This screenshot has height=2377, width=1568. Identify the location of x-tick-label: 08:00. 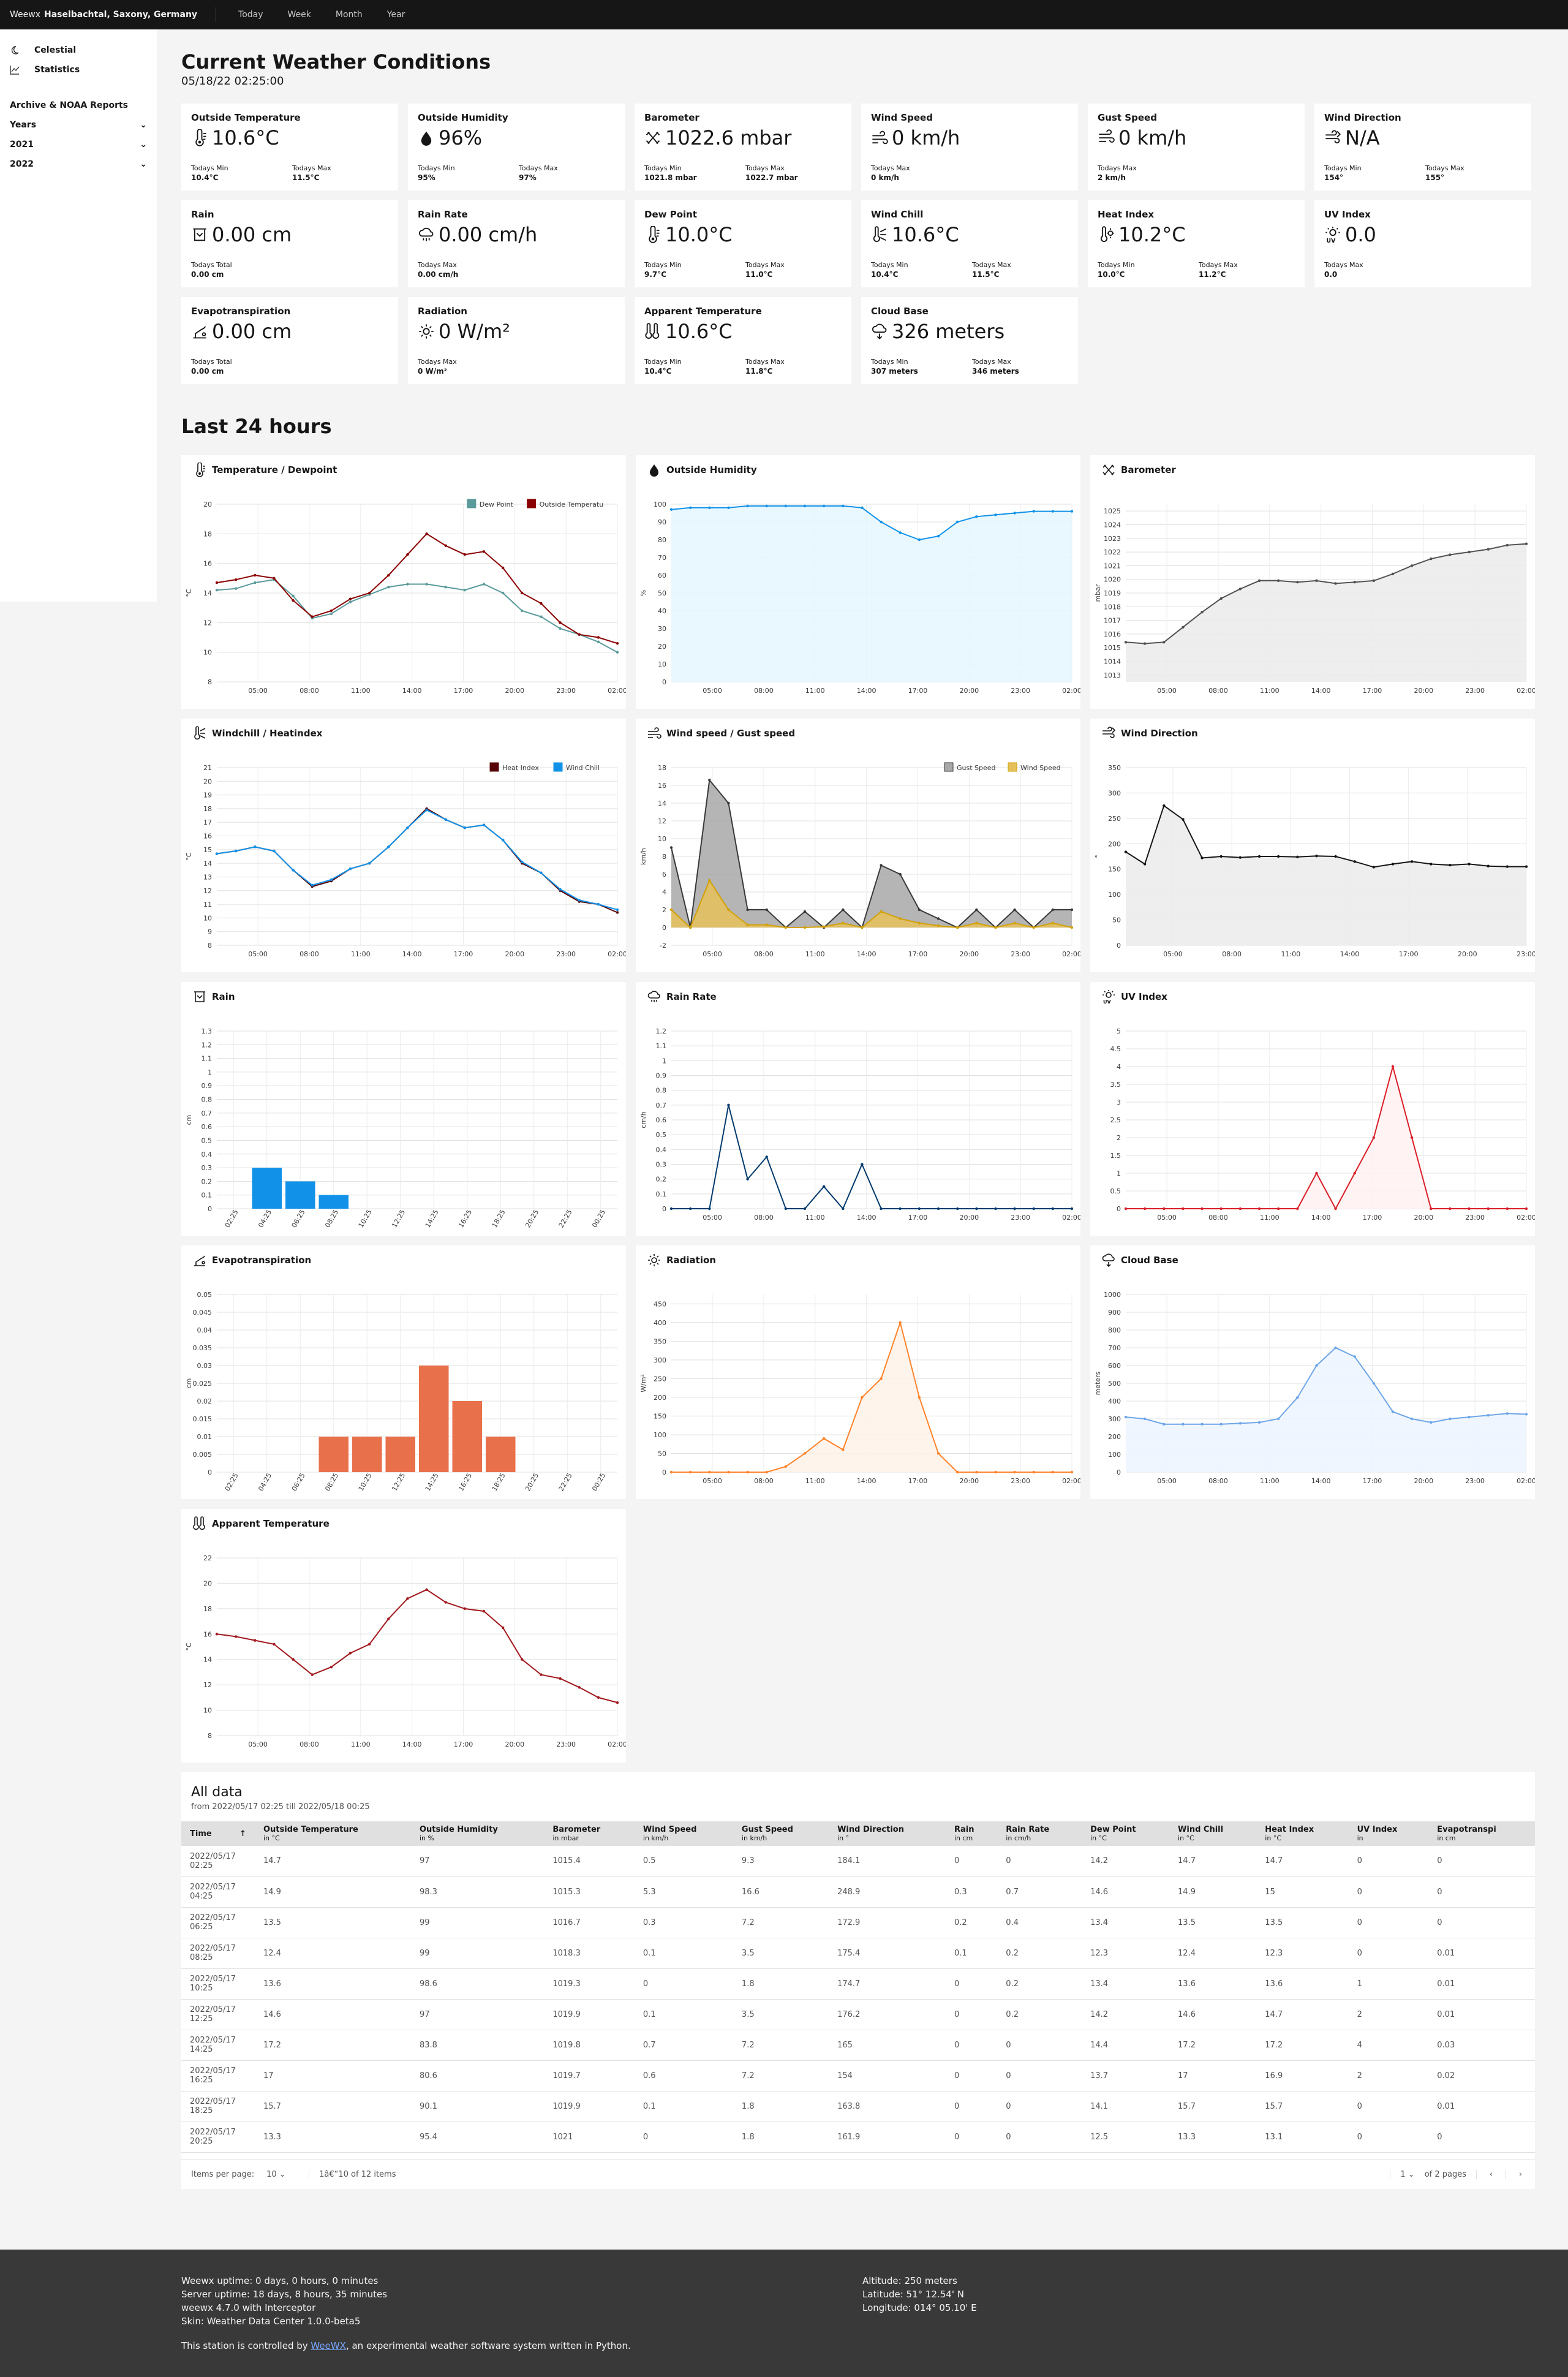
(1218, 1481).